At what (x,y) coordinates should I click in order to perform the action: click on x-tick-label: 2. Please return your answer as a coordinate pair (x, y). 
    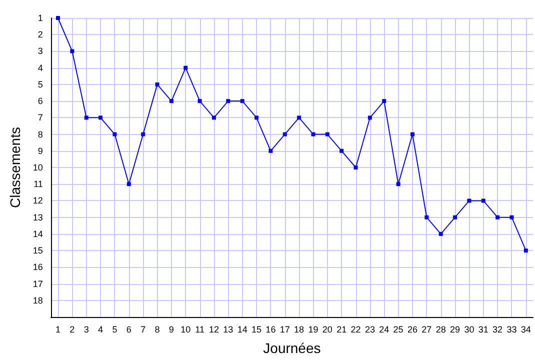
    Looking at the image, I should click on (72, 329).